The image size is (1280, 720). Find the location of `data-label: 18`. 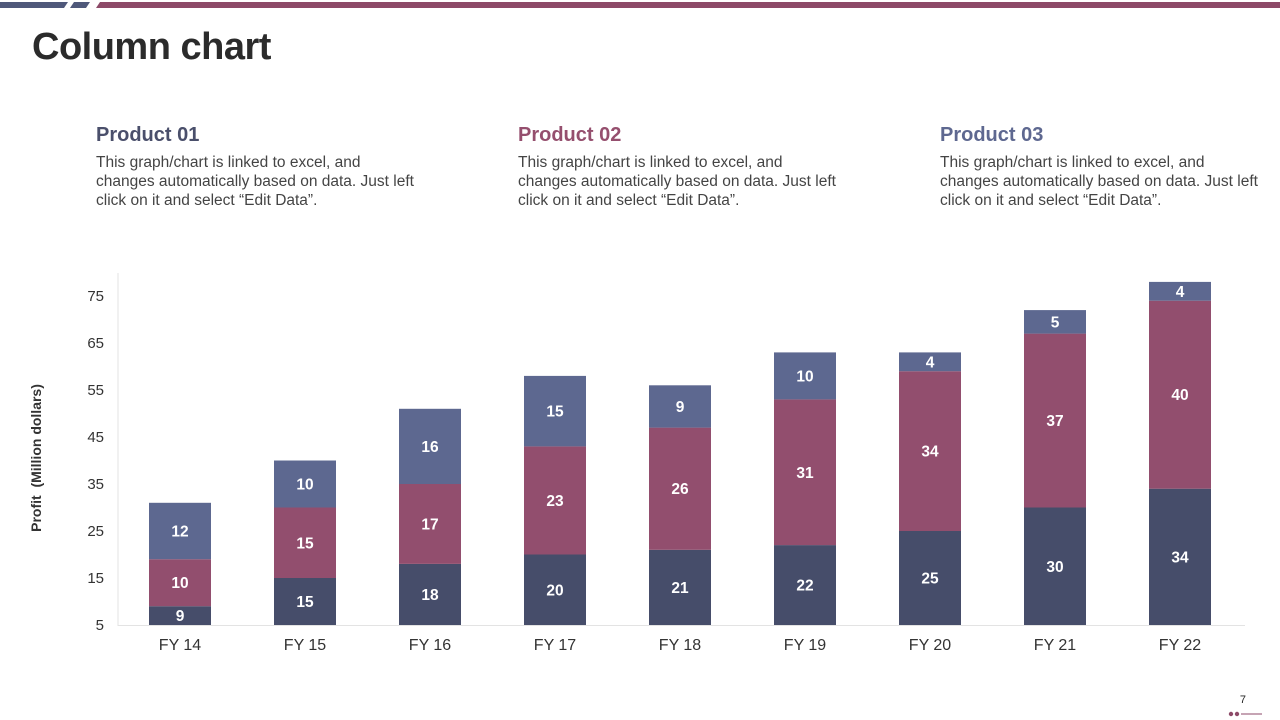

data-label: 18 is located at coordinates (430, 595).